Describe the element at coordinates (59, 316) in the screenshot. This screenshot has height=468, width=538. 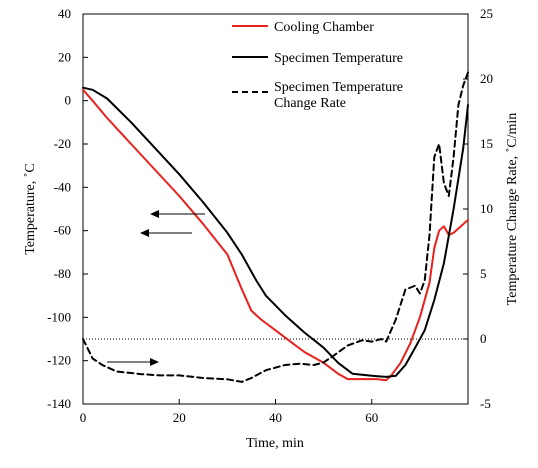
I see `y-left-tick-label: -100` at that location.